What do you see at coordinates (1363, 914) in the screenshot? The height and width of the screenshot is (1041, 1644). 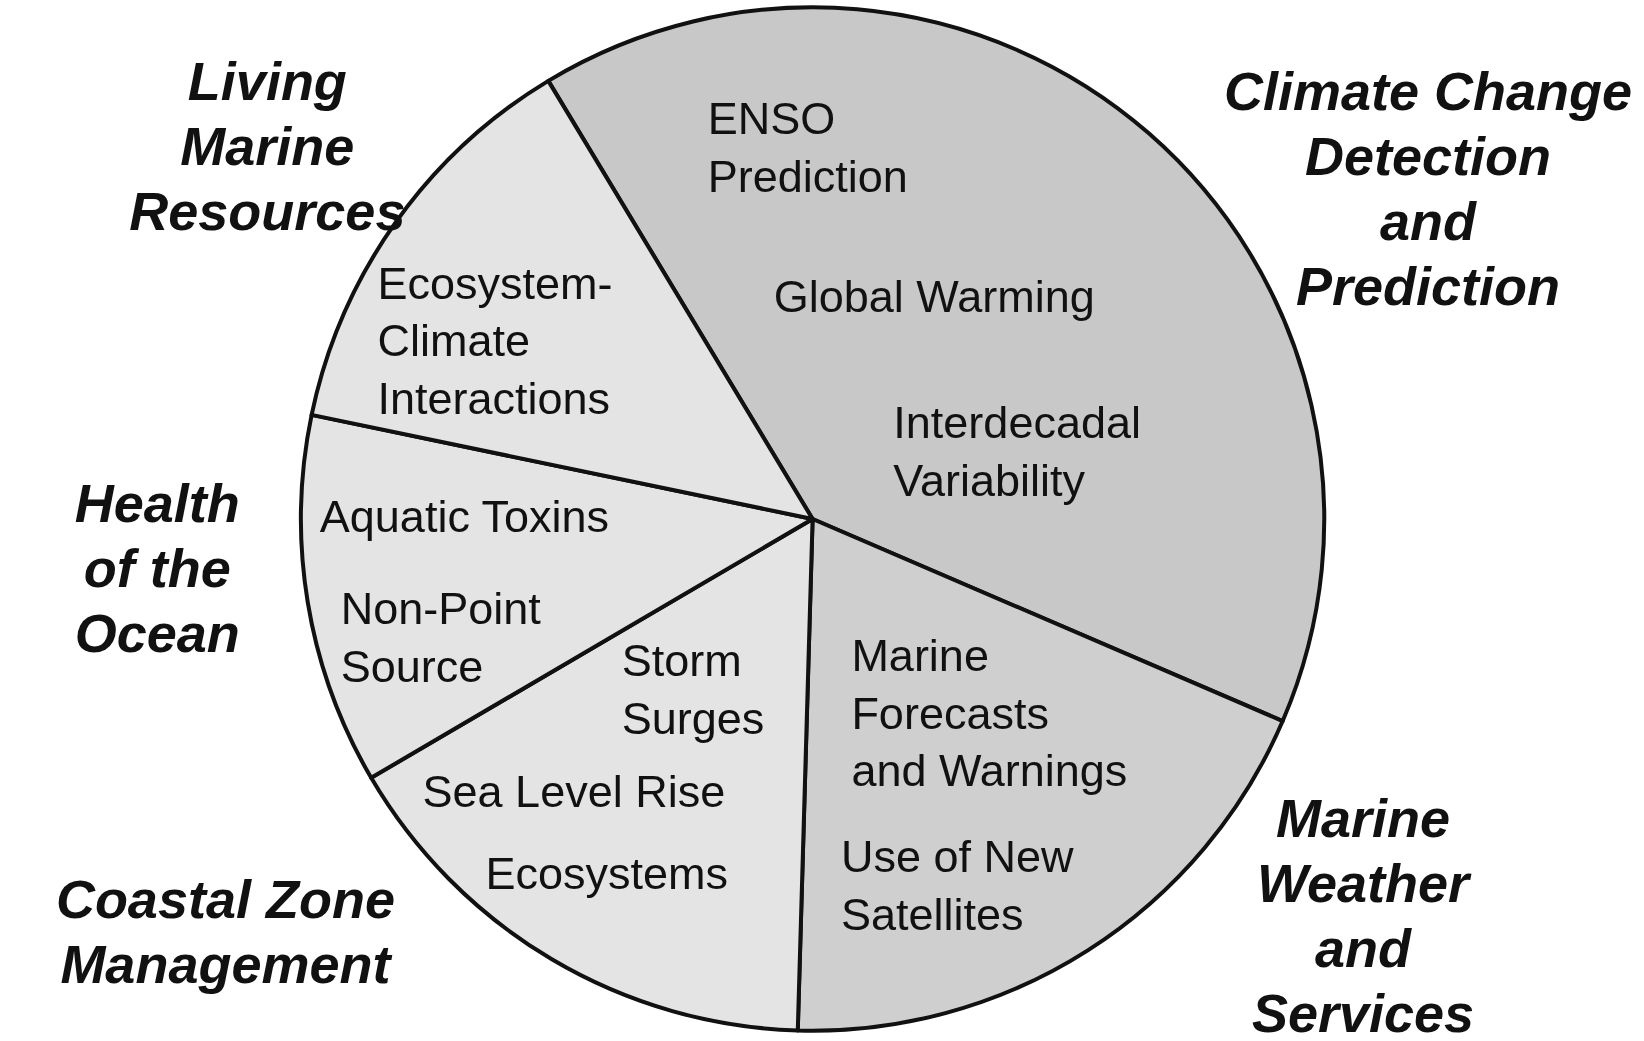 I see `slice-label: Marine Weather and Services` at bounding box center [1363, 914].